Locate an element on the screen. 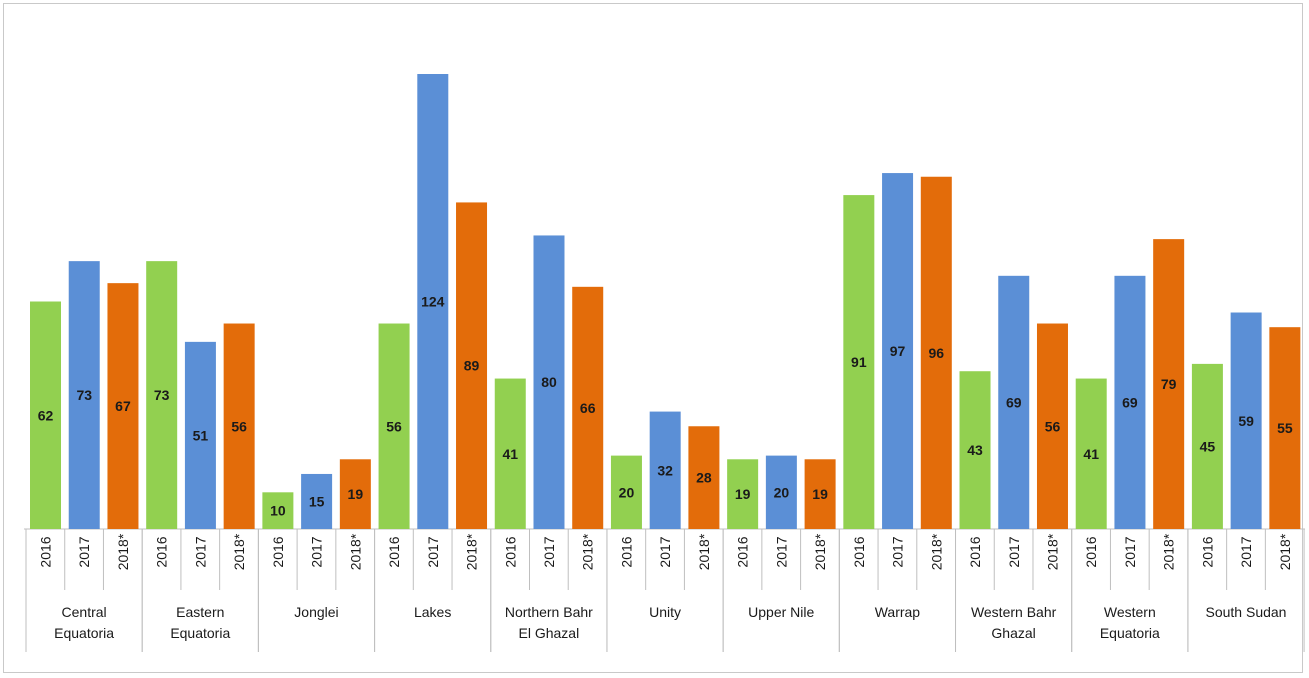 Image resolution: width=1309 pixels, height=678 pixels. bar-warrap-2016 is located at coordinates (859, 362).